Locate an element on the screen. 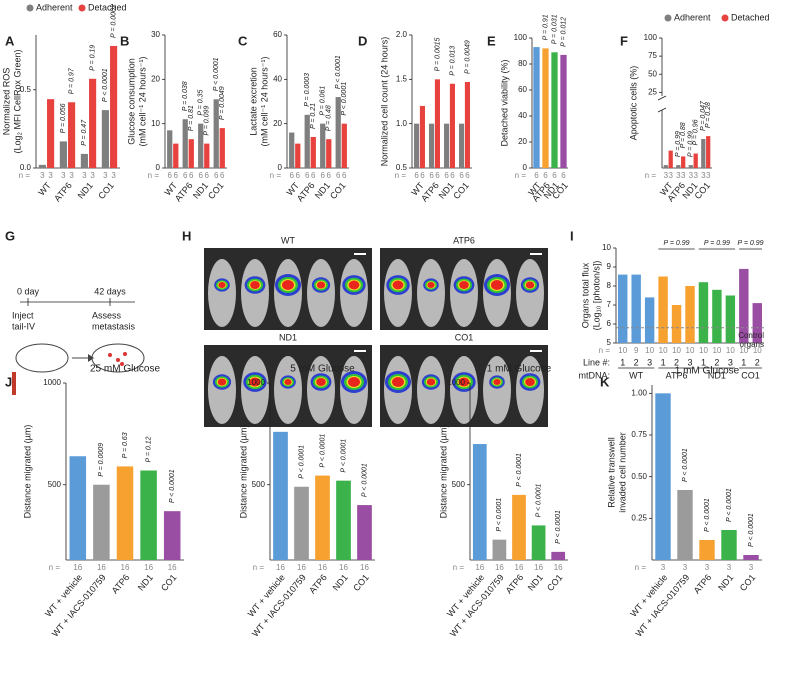 Image resolution: width=785 pixels, height=691 pixels. y-tick-label: 0 is located at coordinates (525, 167).